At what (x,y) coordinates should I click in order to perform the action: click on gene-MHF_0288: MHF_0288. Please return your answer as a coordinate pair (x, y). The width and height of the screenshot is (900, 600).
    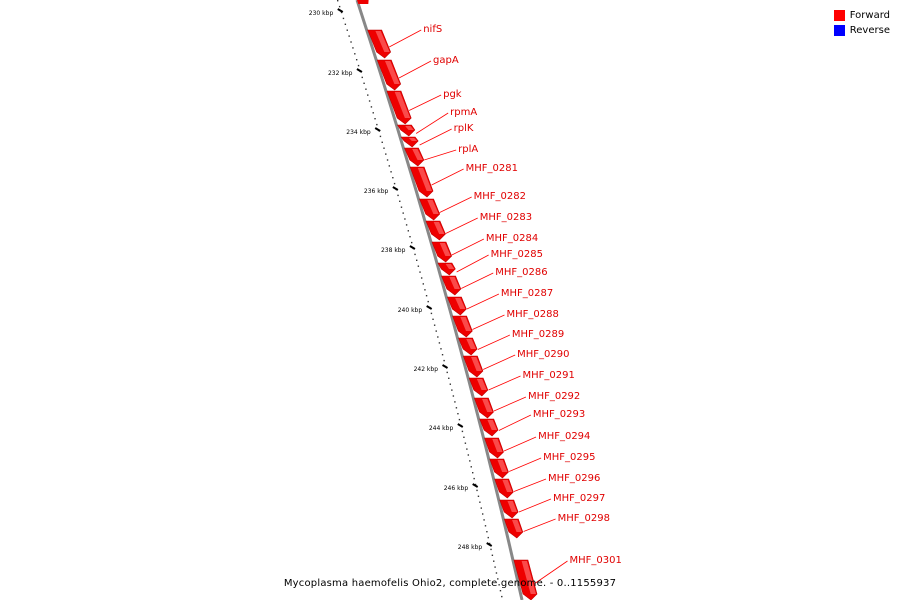
    Looking at the image, I should click on (505, 323).